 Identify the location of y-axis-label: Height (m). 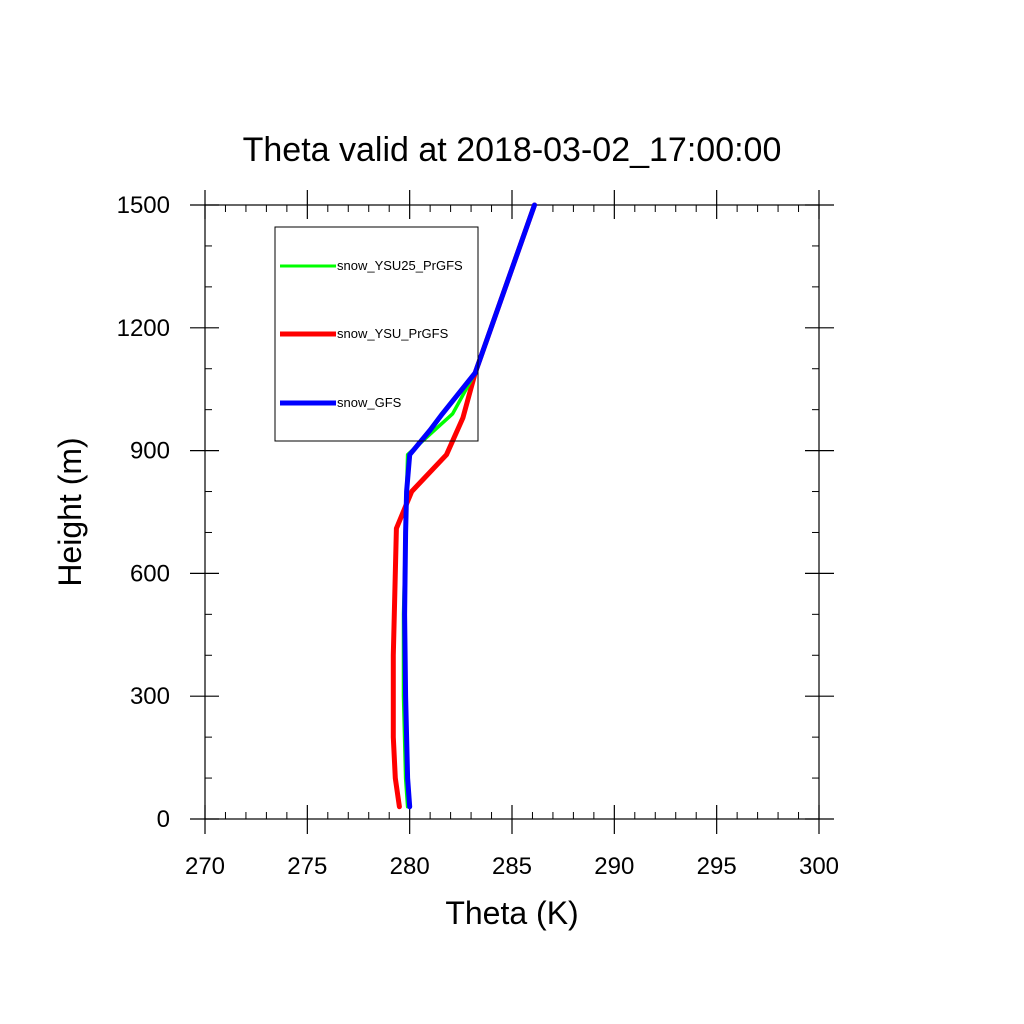
(70, 511).